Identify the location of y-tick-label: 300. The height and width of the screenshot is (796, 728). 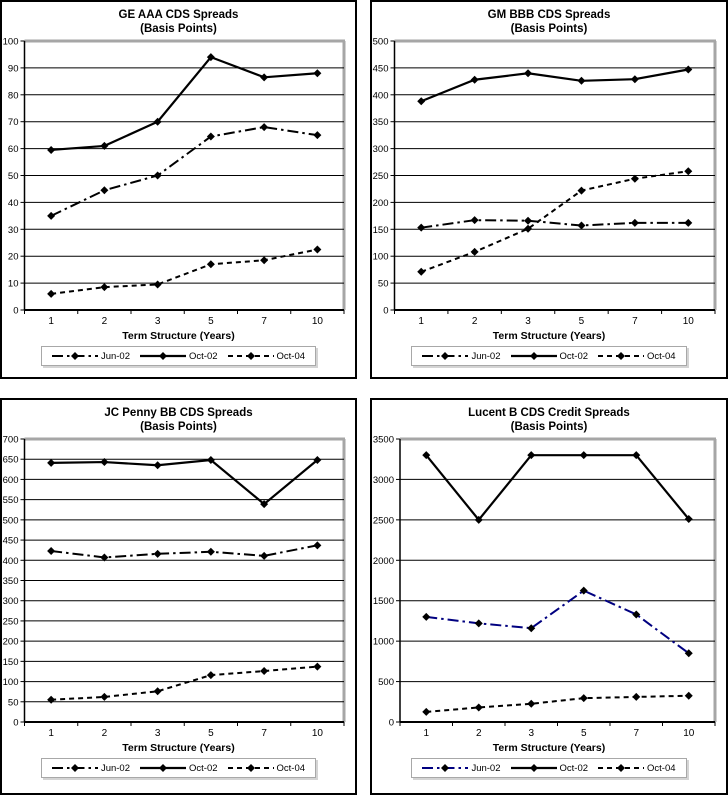
(11, 601).